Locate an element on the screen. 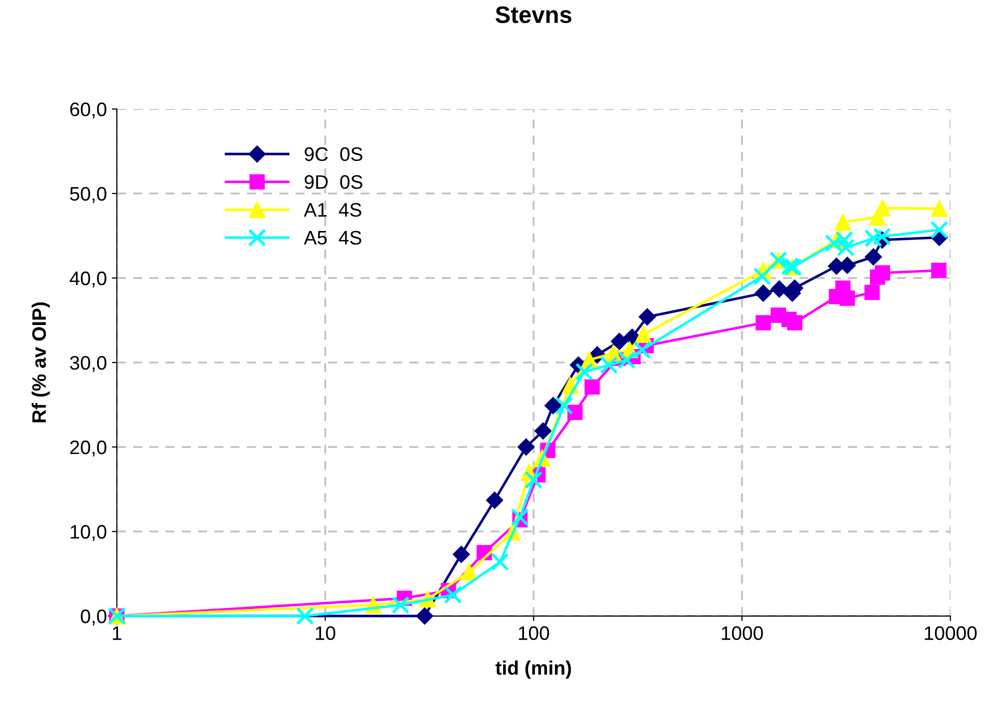 Image resolution: width=990 pixels, height=711 pixels. y-axis-title: Rf (% av OIP) is located at coordinates (41, 362).